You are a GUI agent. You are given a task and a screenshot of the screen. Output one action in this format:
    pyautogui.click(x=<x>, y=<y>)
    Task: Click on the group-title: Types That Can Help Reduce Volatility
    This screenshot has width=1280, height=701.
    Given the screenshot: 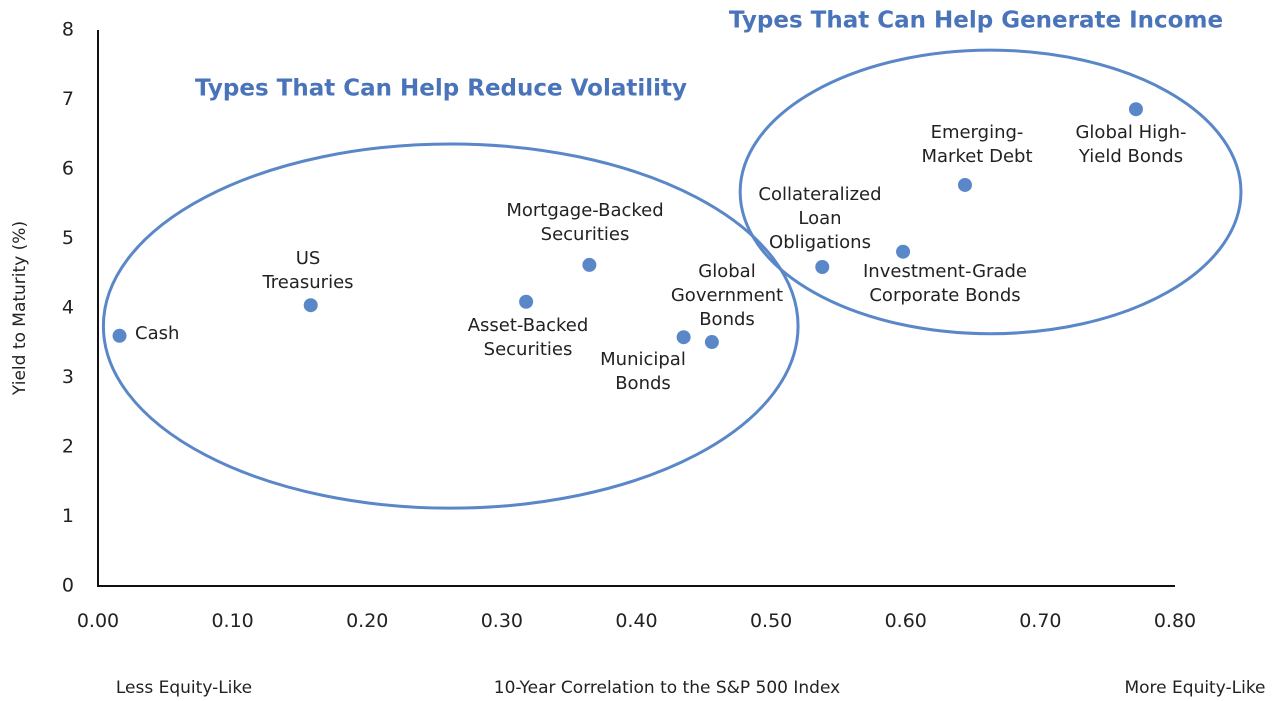 What is the action you would take?
    pyautogui.click(x=441, y=89)
    